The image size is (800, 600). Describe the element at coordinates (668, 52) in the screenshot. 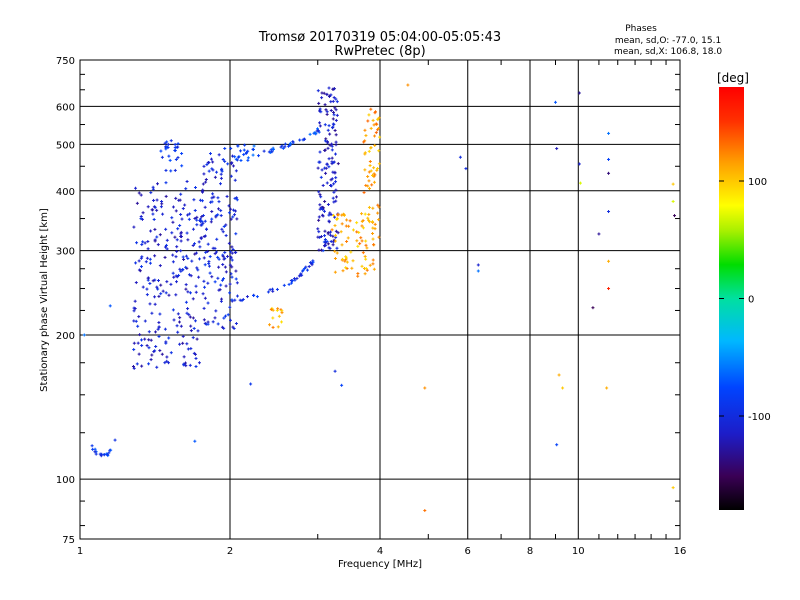

I see `phases-mean-x: mean, sd,X: 106.8, 18.0` at that location.